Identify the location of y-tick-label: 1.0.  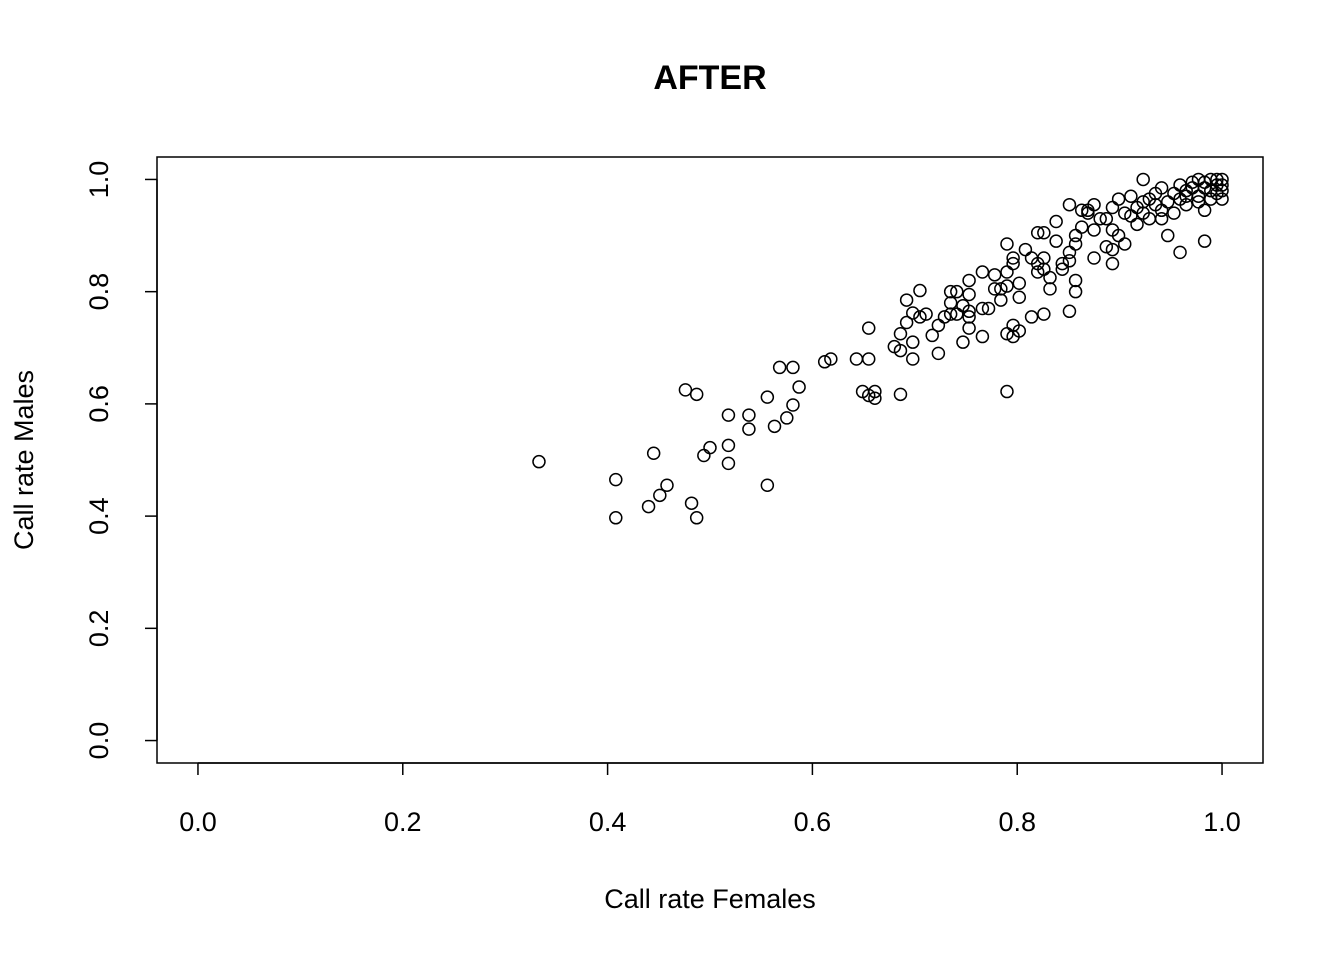
(99, 180).